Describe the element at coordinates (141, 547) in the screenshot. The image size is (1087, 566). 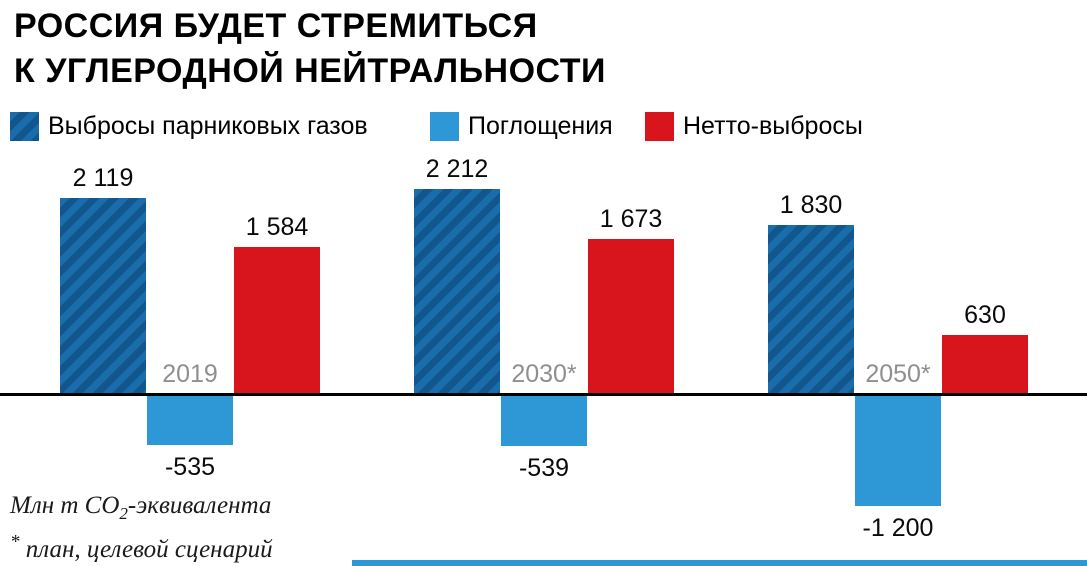
I see `scenario-note: * план, целевой сценарий` at that location.